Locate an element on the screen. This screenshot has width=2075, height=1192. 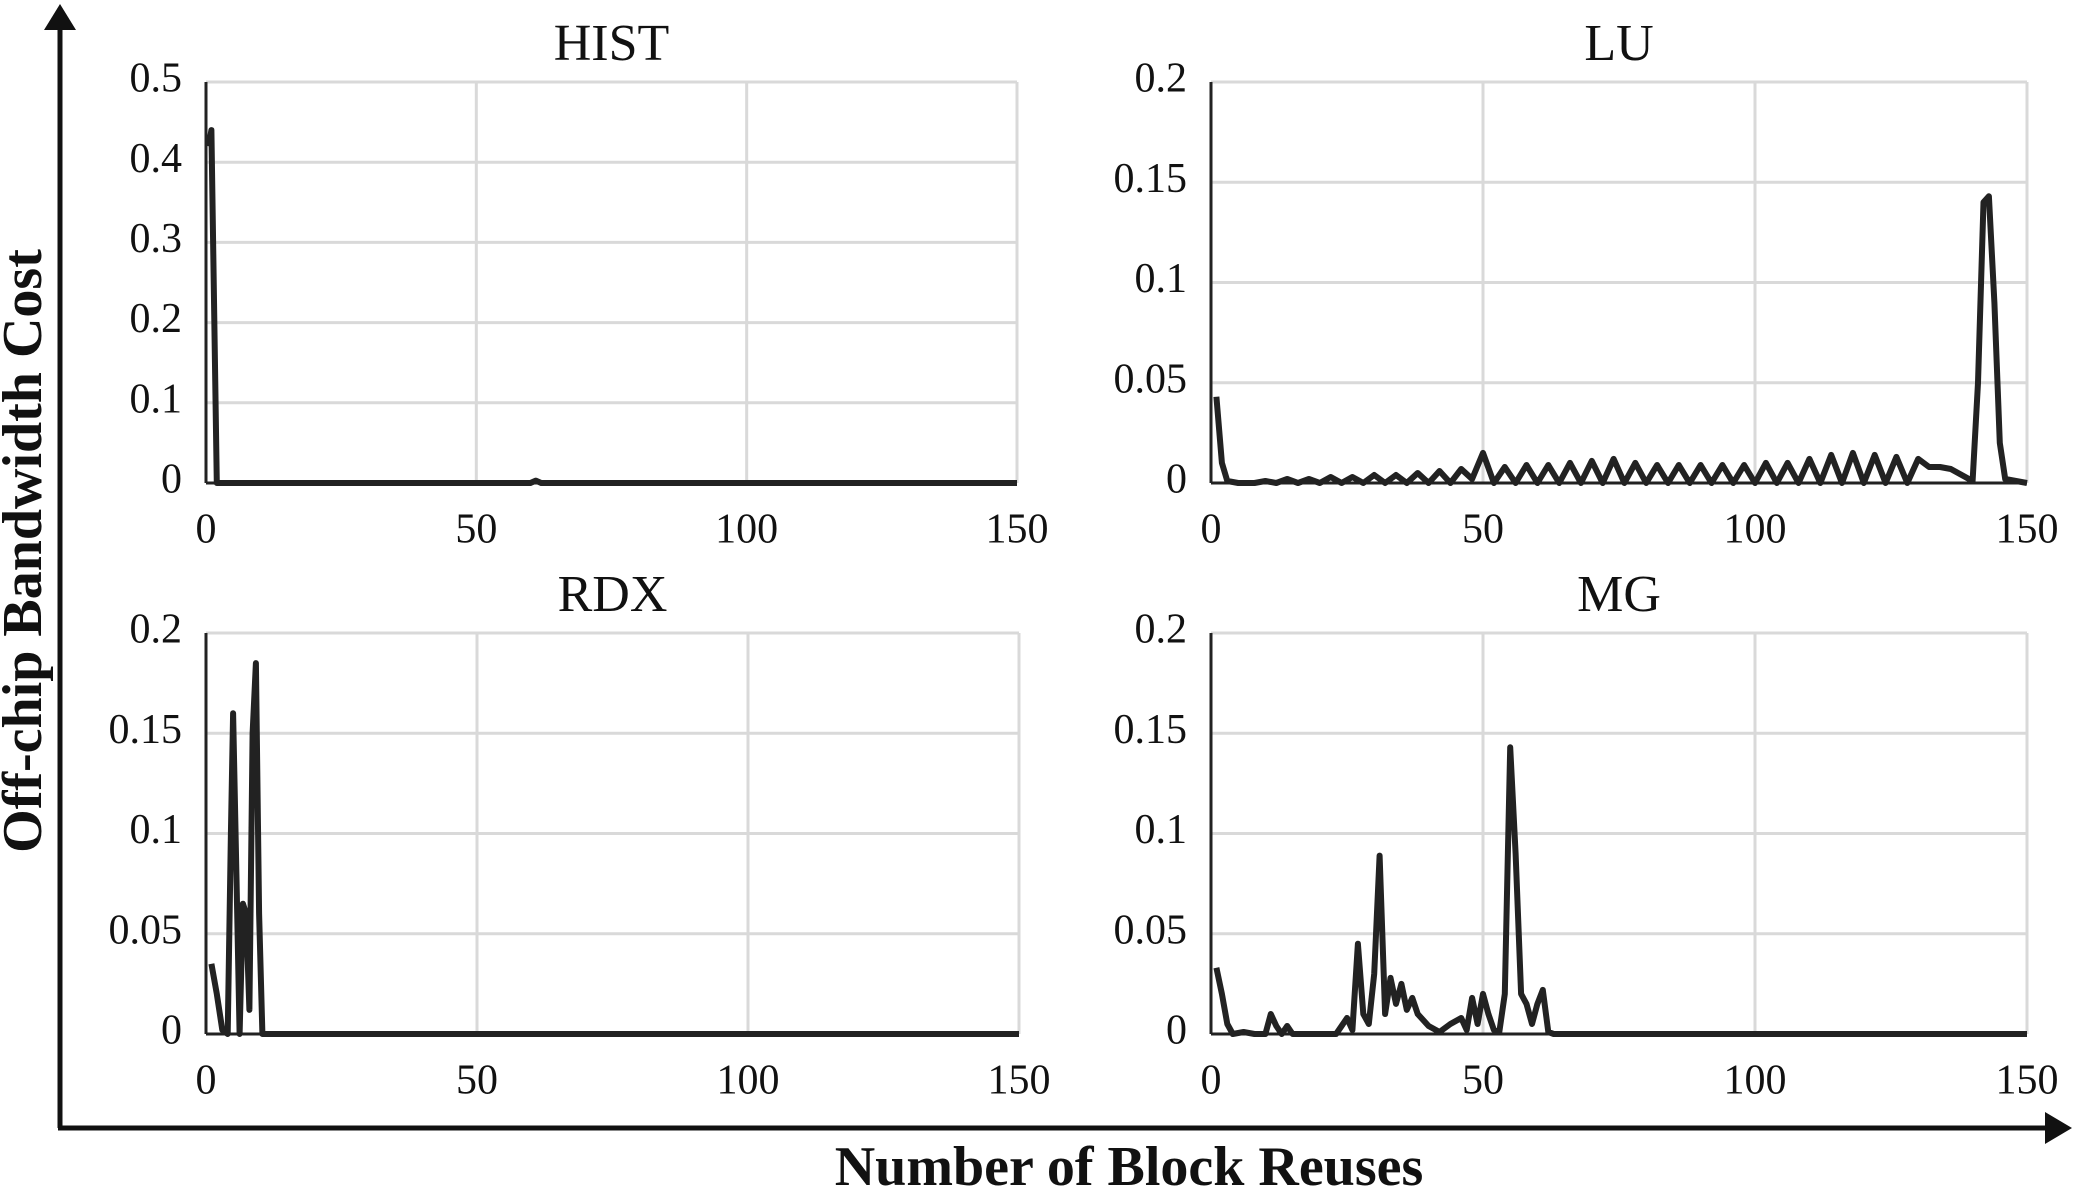
y-tick-label: 0.4 is located at coordinates (156, 159).